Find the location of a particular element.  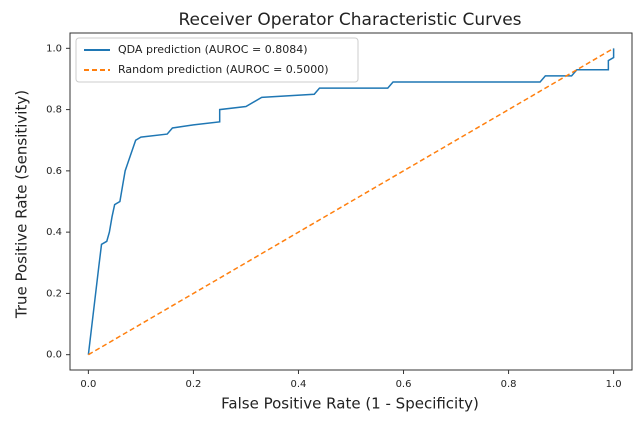

legend-label: QDA prediction (AUROC = 0.8084) is located at coordinates (212, 49).